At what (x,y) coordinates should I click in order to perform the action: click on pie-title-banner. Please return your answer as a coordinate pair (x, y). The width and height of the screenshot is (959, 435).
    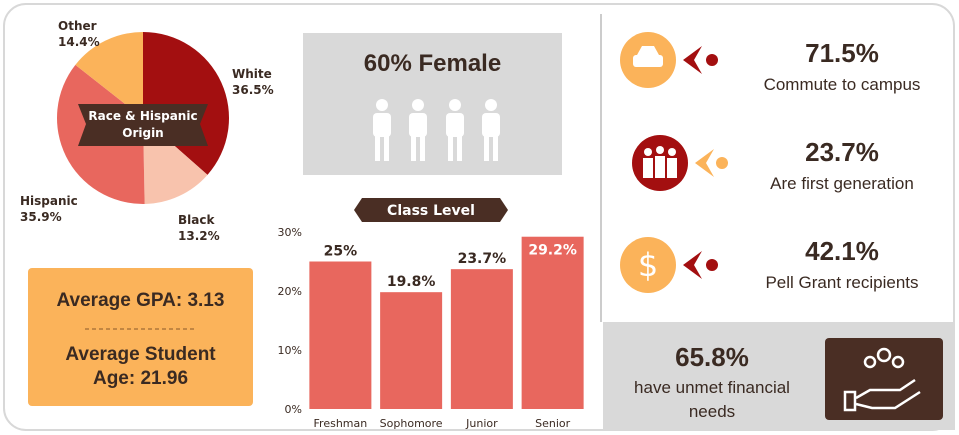
    Looking at the image, I should click on (143, 125).